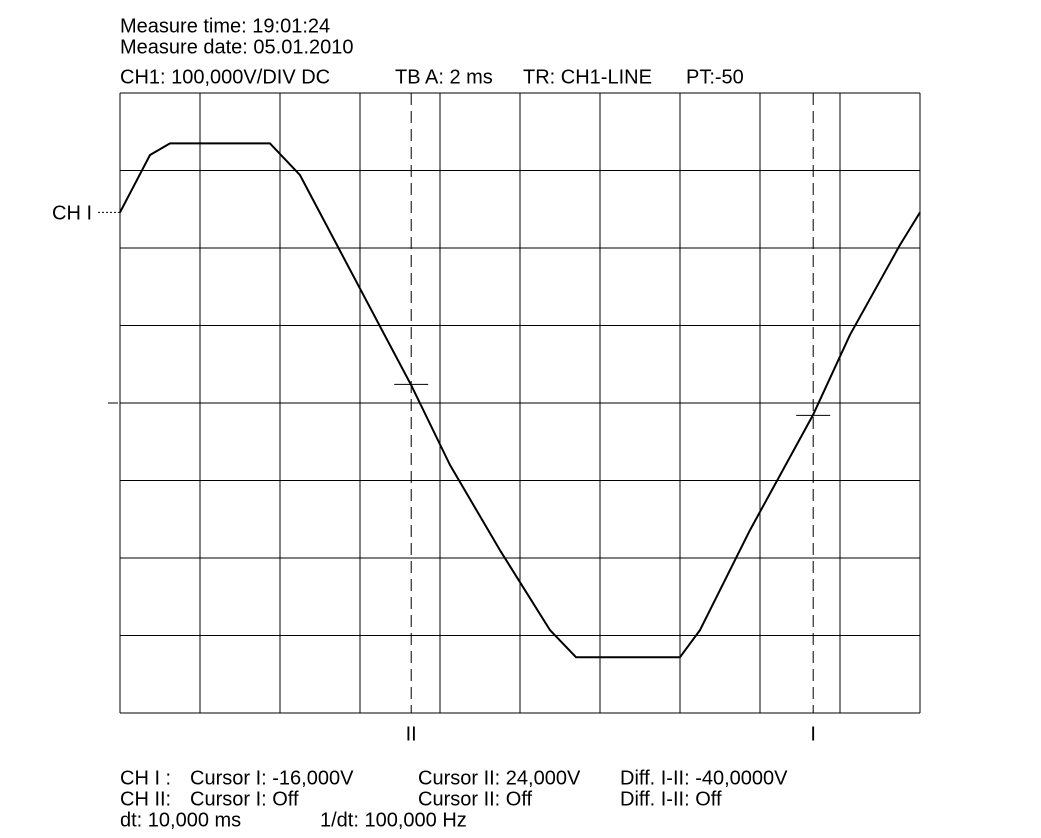 The width and height of the screenshot is (1041, 838). Describe the element at coordinates (180, 820) in the screenshot. I see `footer-text: dt: 10,000 ms` at that location.